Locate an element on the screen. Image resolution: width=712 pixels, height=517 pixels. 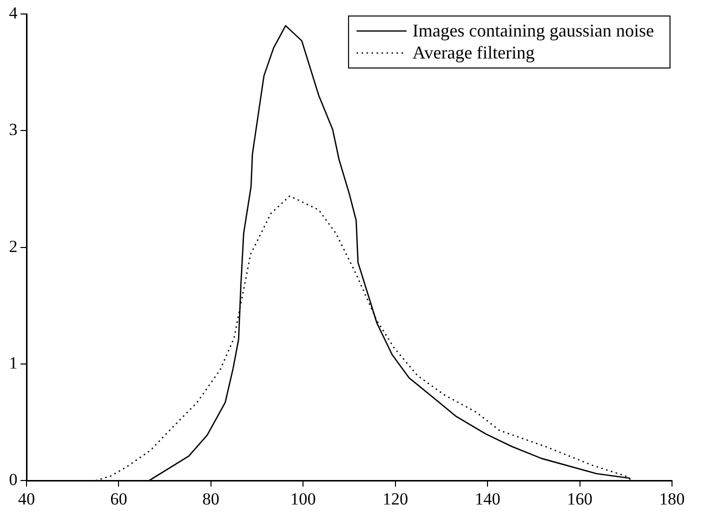
y-tick-label: 0 is located at coordinates (13, 480).